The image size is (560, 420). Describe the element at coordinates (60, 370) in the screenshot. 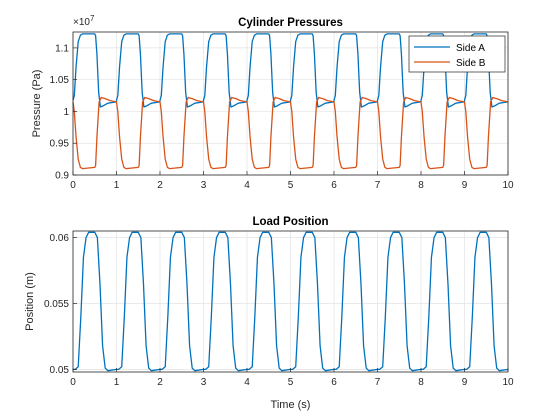

I see `y-tick-label: 0.05` at that location.